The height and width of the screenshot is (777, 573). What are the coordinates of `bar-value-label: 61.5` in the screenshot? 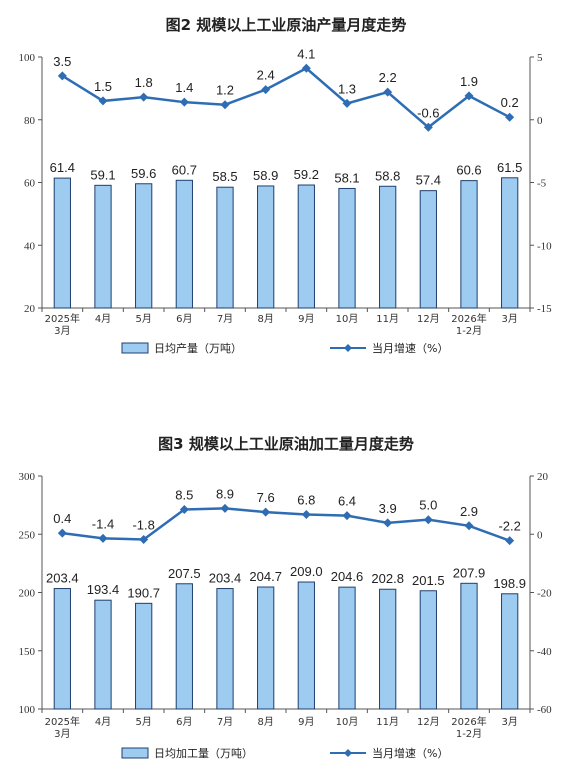 It's located at (509, 167).